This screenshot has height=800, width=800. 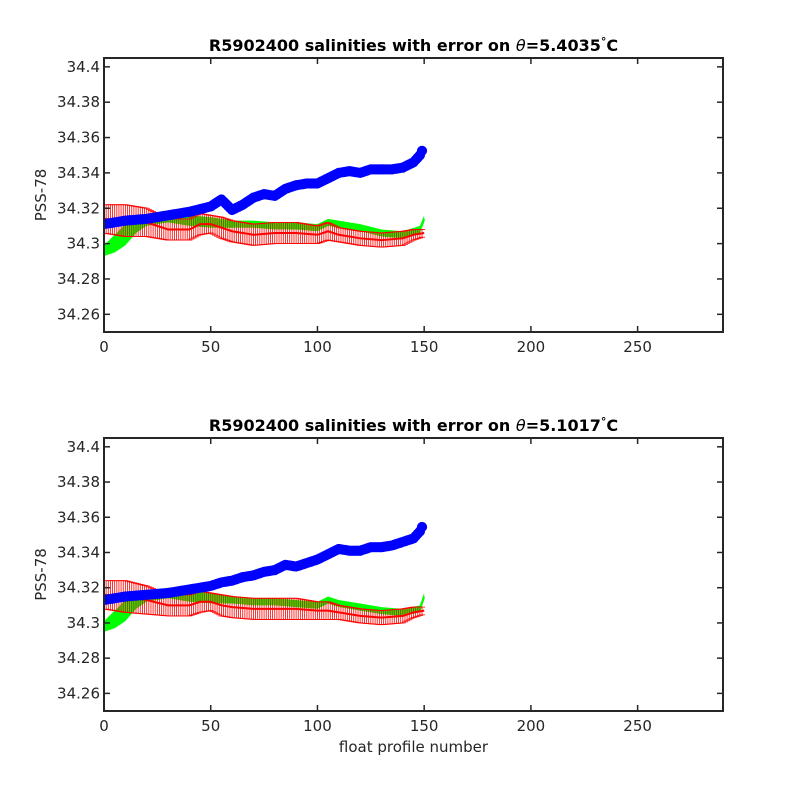 I want to click on chart-title-part: =5.4035, so click(x=563, y=45).